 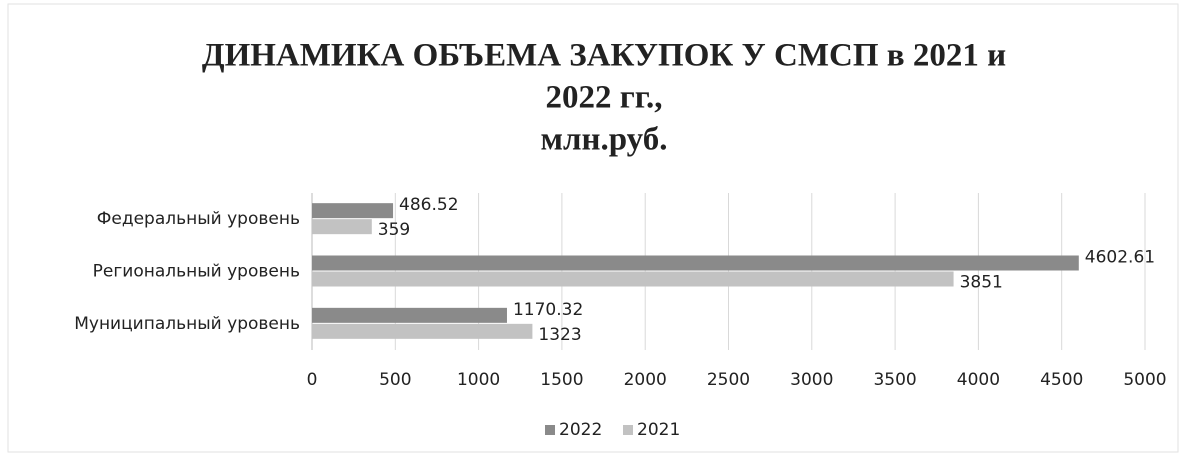 What do you see at coordinates (604, 140) in the screenshot?
I see `chart-title: млн.руб.` at bounding box center [604, 140].